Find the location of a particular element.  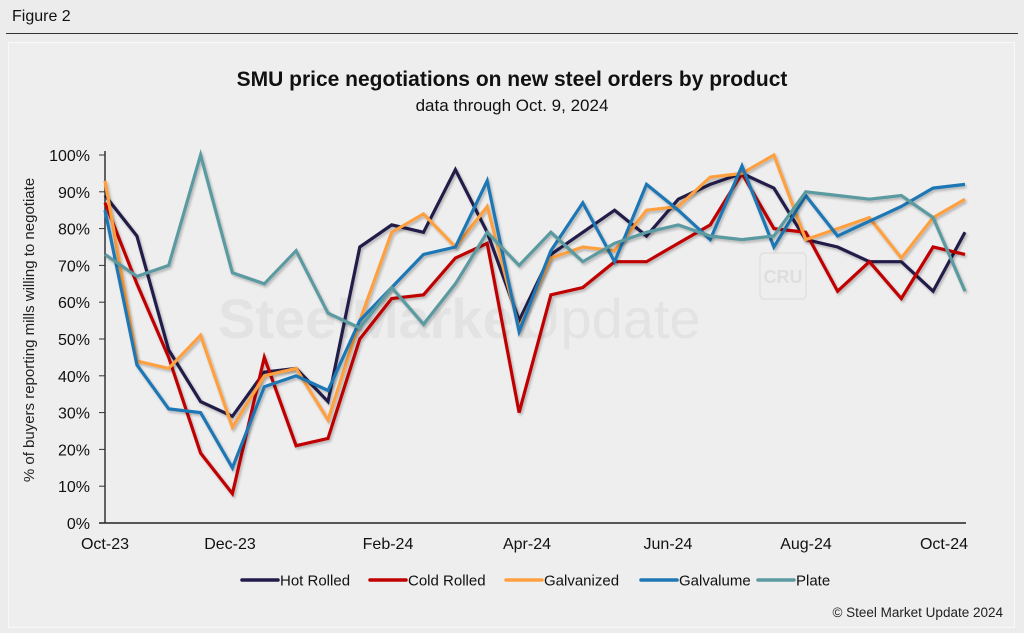

chart-subtitle: data through Oct. 9, 2024 is located at coordinates (512, 105).